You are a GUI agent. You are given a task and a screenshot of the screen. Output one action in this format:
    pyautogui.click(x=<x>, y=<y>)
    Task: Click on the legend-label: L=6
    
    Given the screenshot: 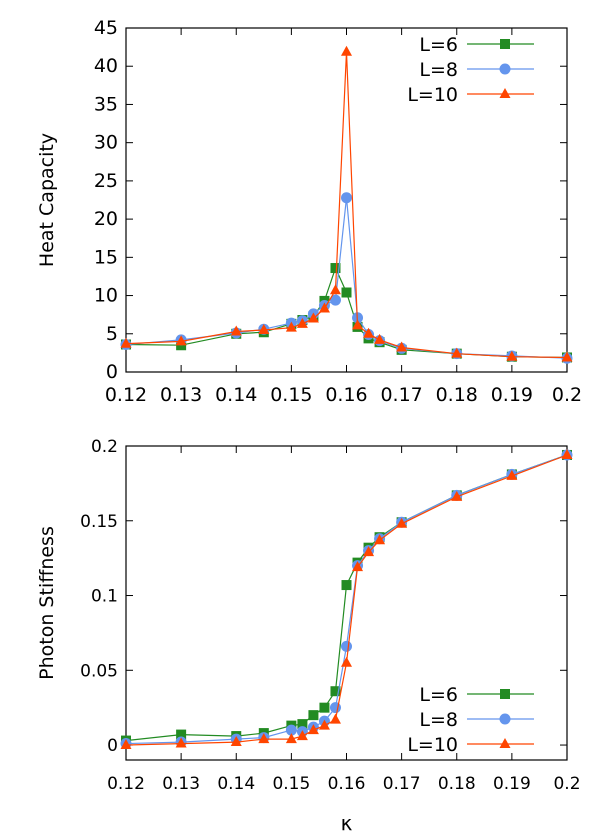 What is the action you would take?
    pyautogui.click(x=438, y=695)
    